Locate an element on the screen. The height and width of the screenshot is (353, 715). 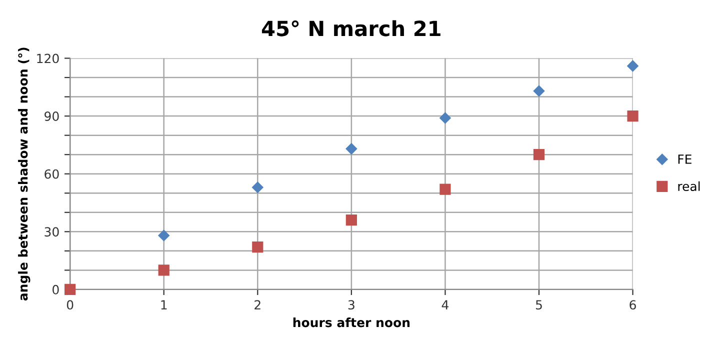
legend-label: FE is located at coordinates (685, 159).